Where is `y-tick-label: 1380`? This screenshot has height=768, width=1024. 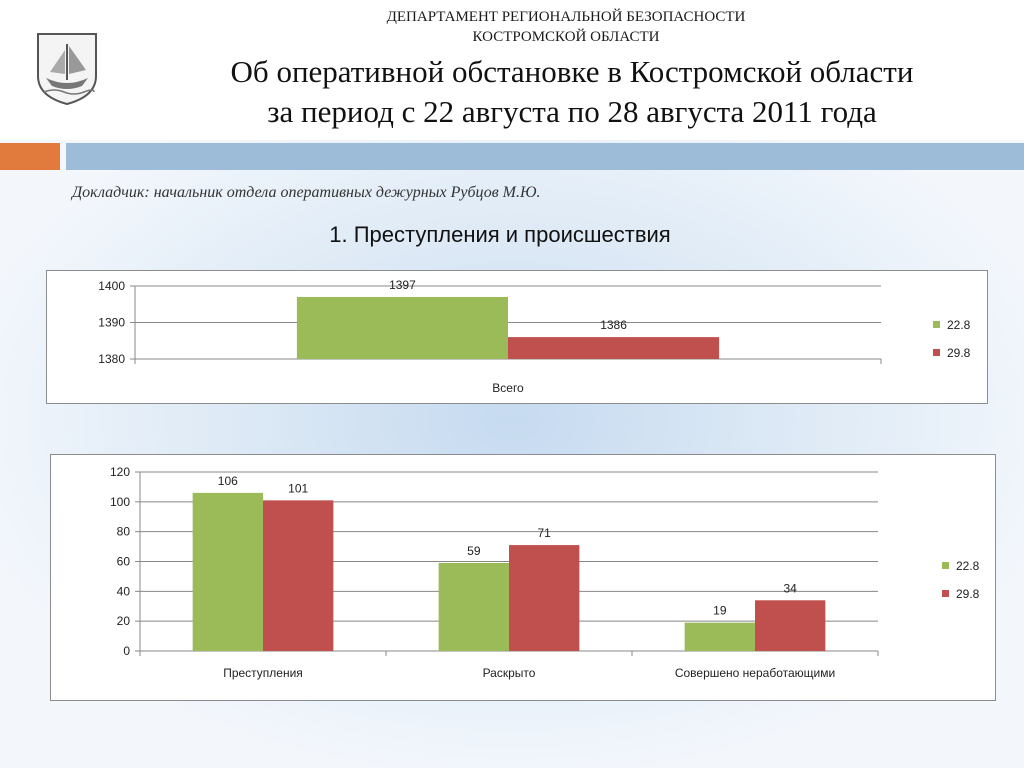
y-tick-label: 1380 is located at coordinates (111, 359).